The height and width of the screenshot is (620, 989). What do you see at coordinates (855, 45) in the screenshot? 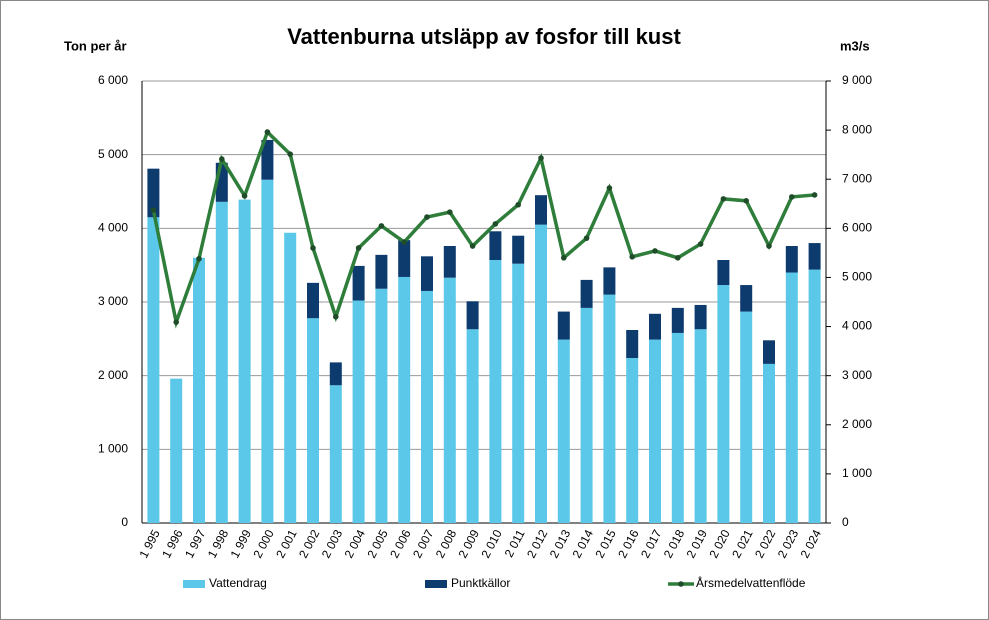
I see `y2-axis-label: m3/s` at bounding box center [855, 45].